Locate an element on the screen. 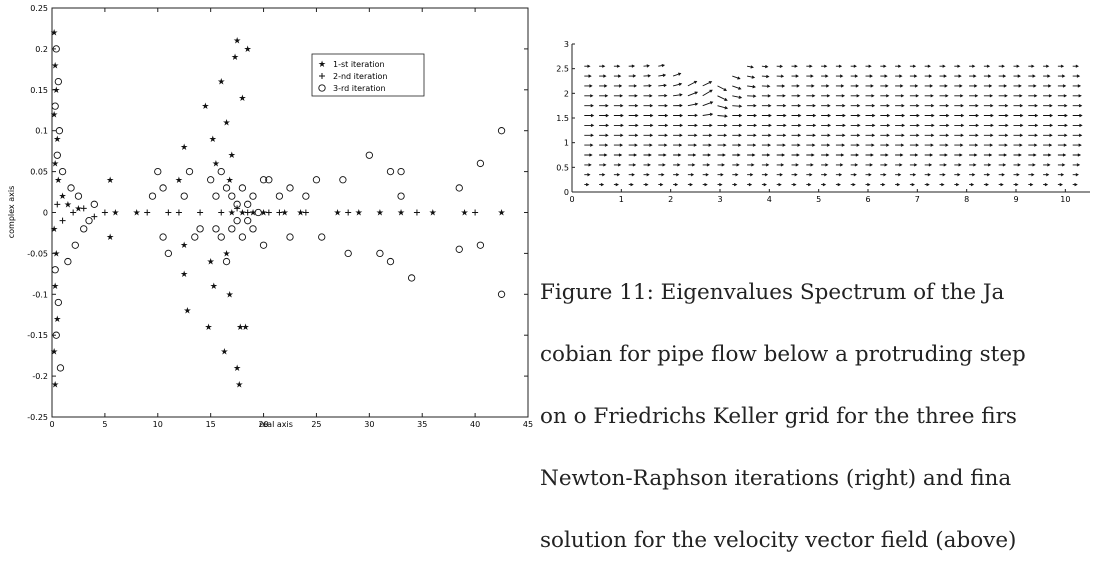 This screenshot has height=587, width=1093. y-tick-label: 0.25 is located at coordinates (39, 8).